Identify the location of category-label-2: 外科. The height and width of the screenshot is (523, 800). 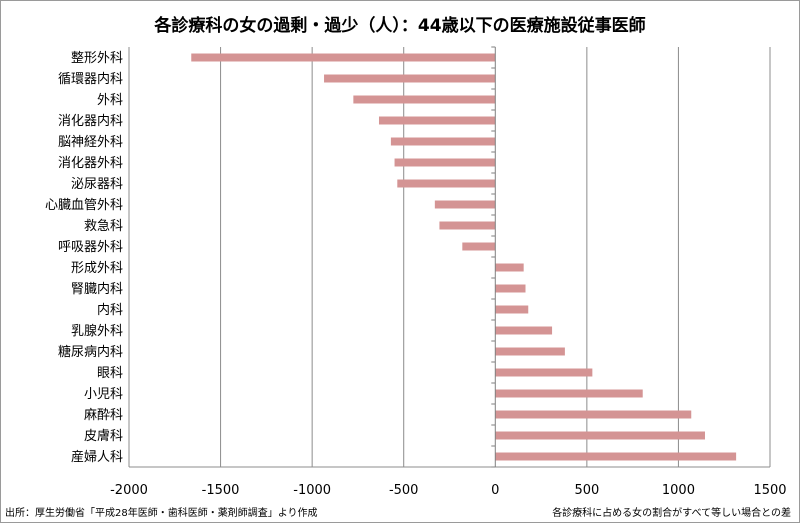
(110, 100).